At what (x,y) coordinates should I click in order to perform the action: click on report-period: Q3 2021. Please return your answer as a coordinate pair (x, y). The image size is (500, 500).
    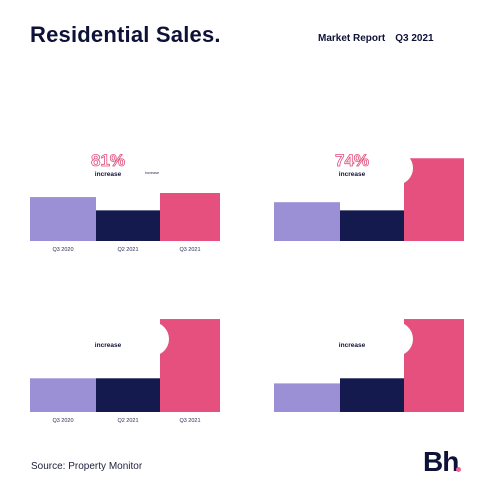
    Looking at the image, I should click on (414, 38).